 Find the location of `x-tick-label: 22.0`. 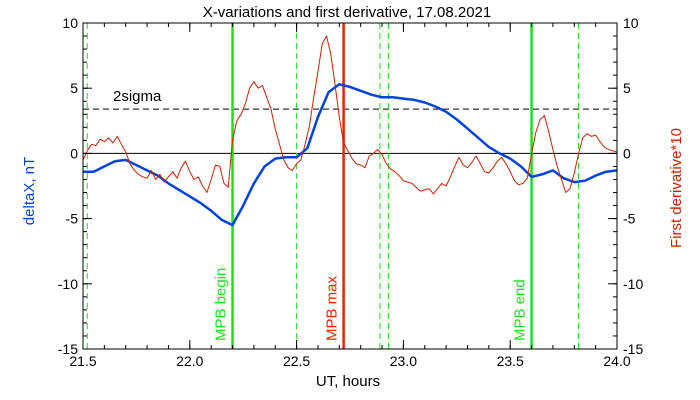

x-tick-label: 22.0 is located at coordinates (189, 361).